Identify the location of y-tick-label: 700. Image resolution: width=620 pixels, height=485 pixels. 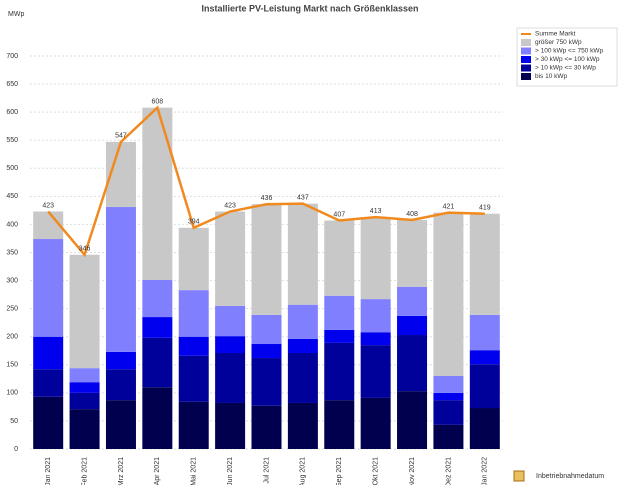
(12, 56).